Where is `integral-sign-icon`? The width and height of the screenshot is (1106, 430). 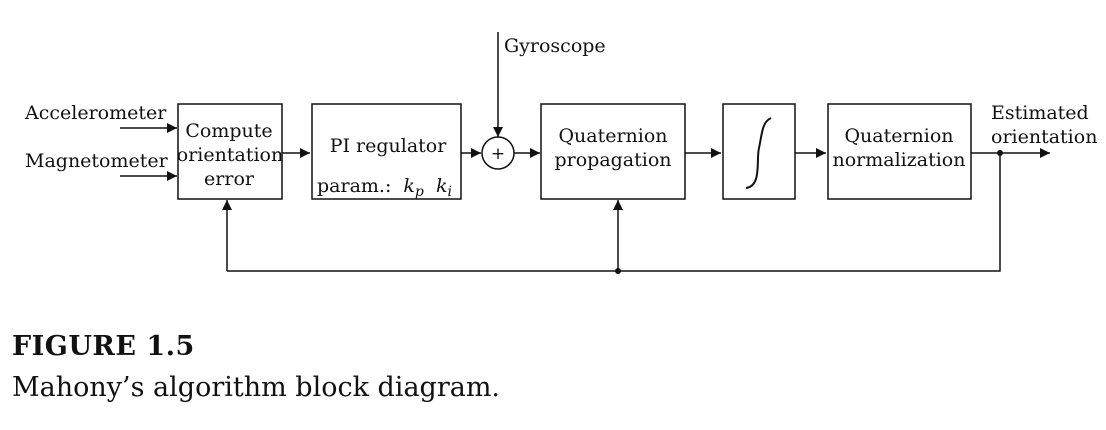 integral-sign-icon is located at coordinates (758, 153).